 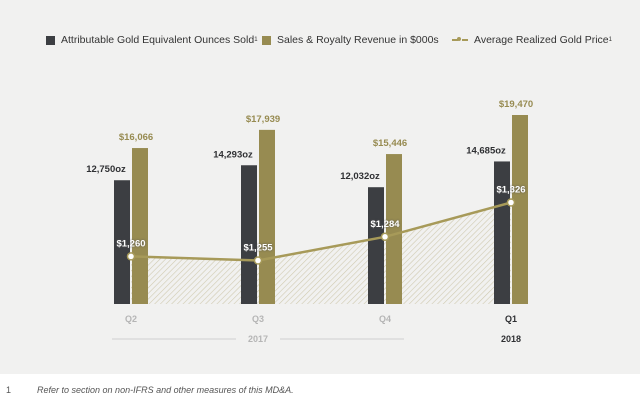 I want to click on legend-swatch-revenue, so click(x=266, y=40).